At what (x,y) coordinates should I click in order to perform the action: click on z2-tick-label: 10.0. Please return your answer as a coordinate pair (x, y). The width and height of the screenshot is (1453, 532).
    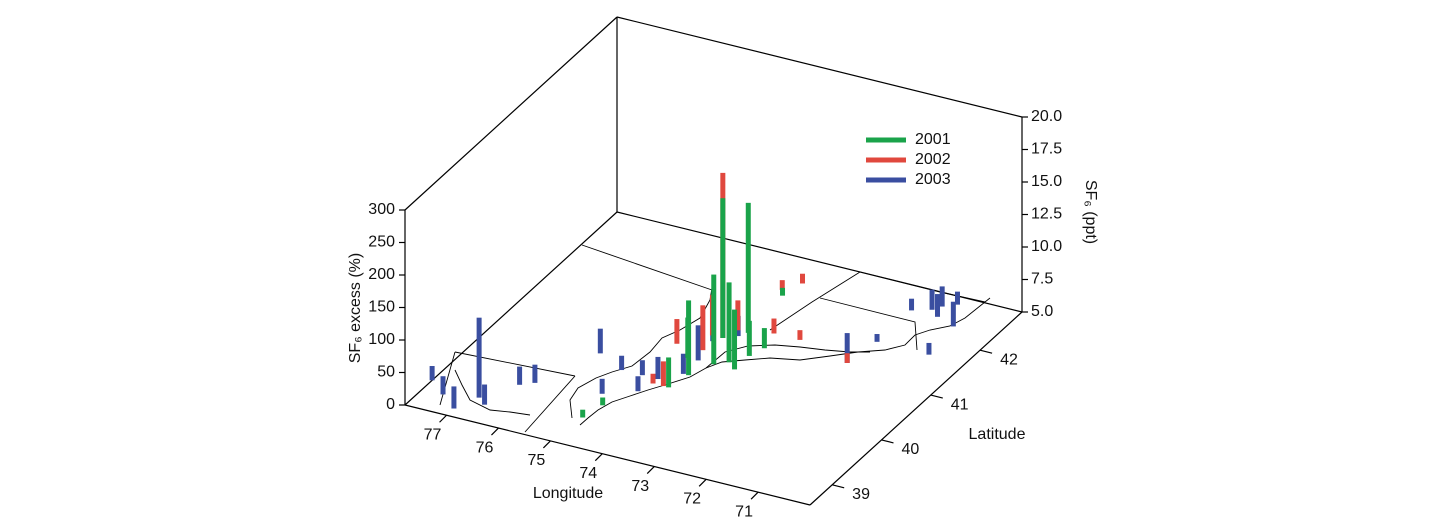
    Looking at the image, I should click on (1046, 246).